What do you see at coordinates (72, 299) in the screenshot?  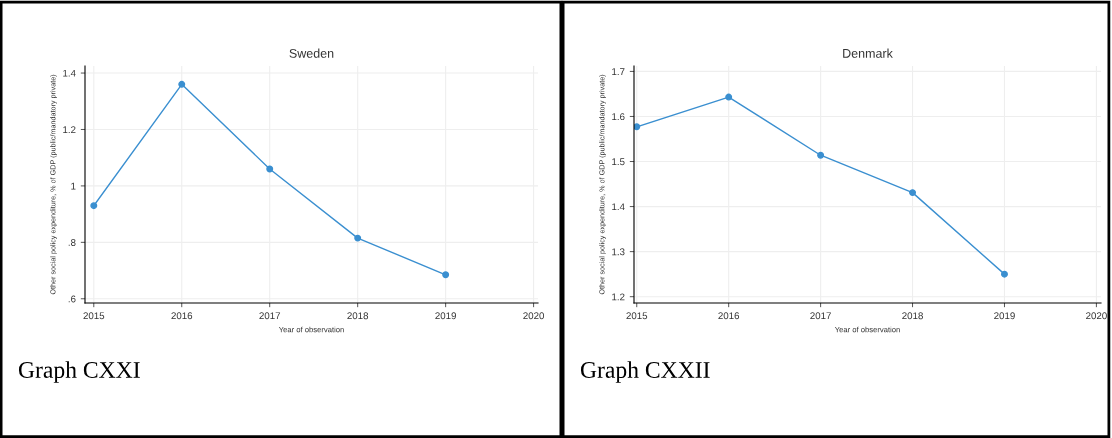 I see `y-tick-label: .6` at bounding box center [72, 299].